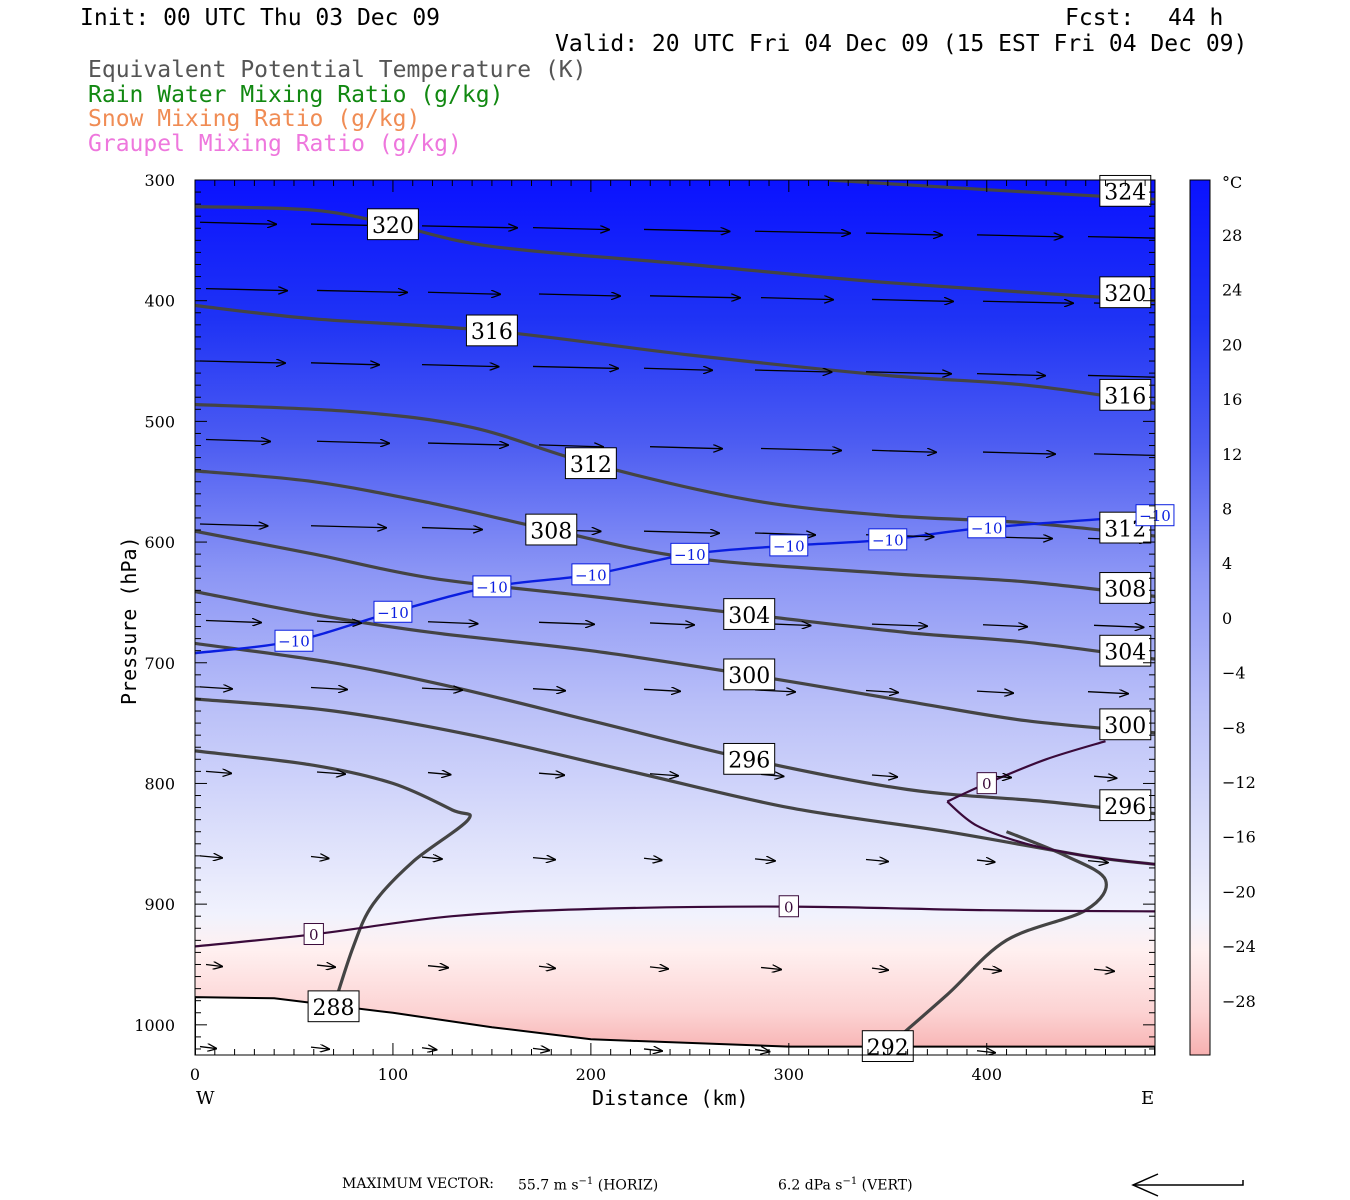  I want to click on colorbar-tick-label: 0, so click(1227, 618).